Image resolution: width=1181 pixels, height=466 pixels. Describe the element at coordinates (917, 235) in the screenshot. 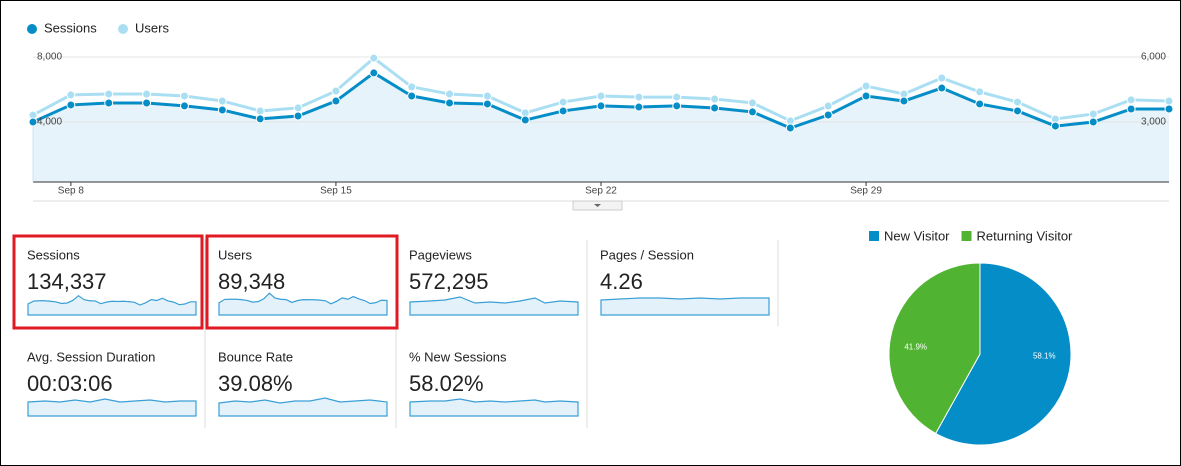

I see `legend-label: New Visitor` at that location.